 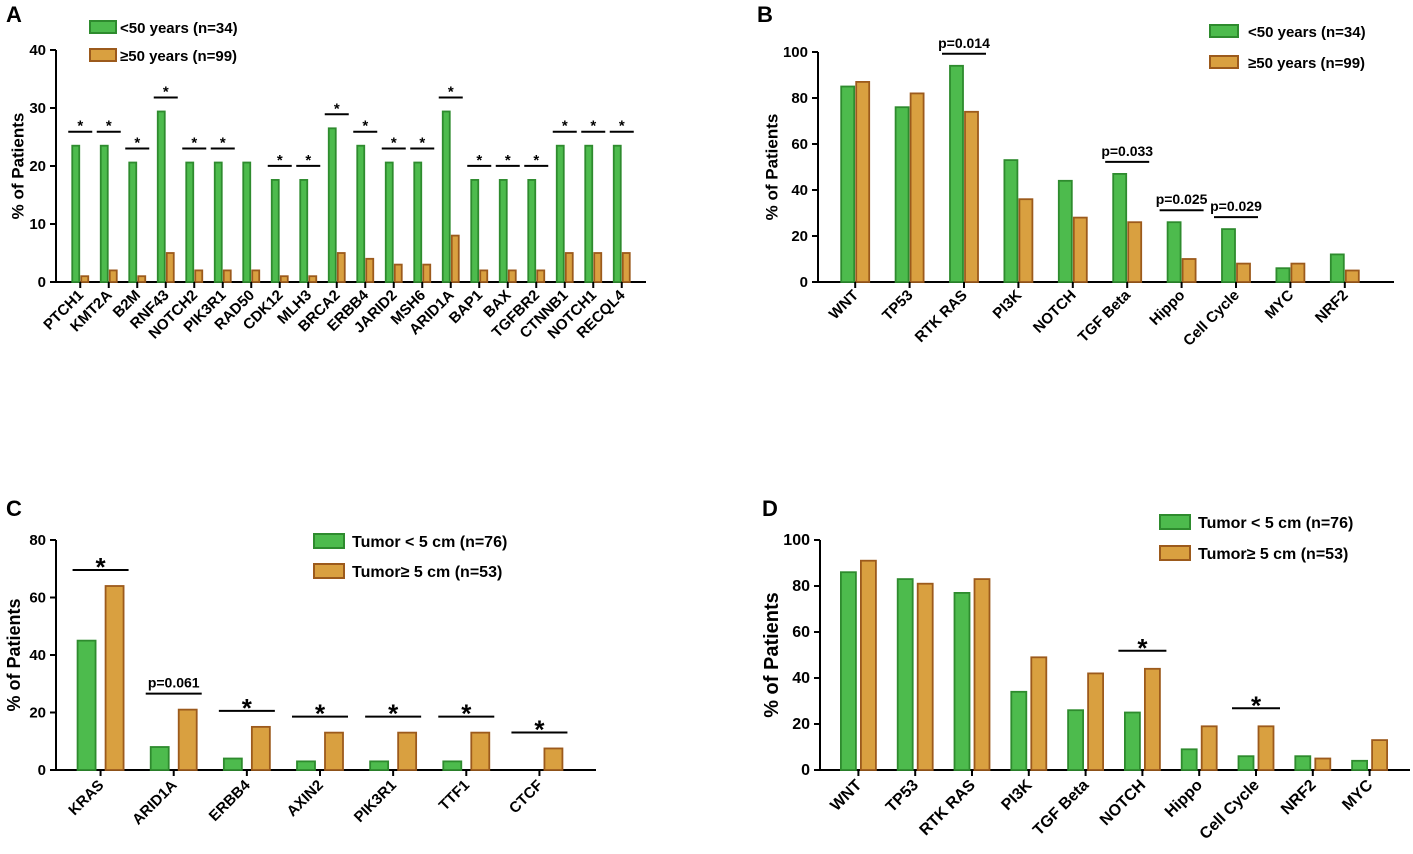 What do you see at coordinates (247, 222) in the screenshot?
I see `bar-series1-rad50` at bounding box center [247, 222].